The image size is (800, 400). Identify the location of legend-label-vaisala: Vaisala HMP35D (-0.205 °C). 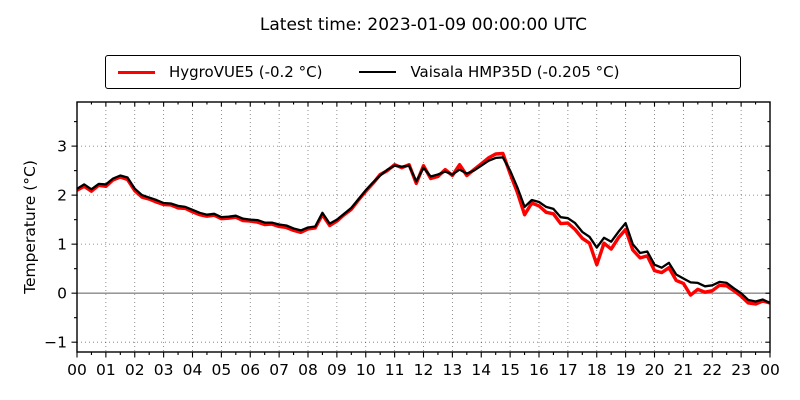
(515, 72).